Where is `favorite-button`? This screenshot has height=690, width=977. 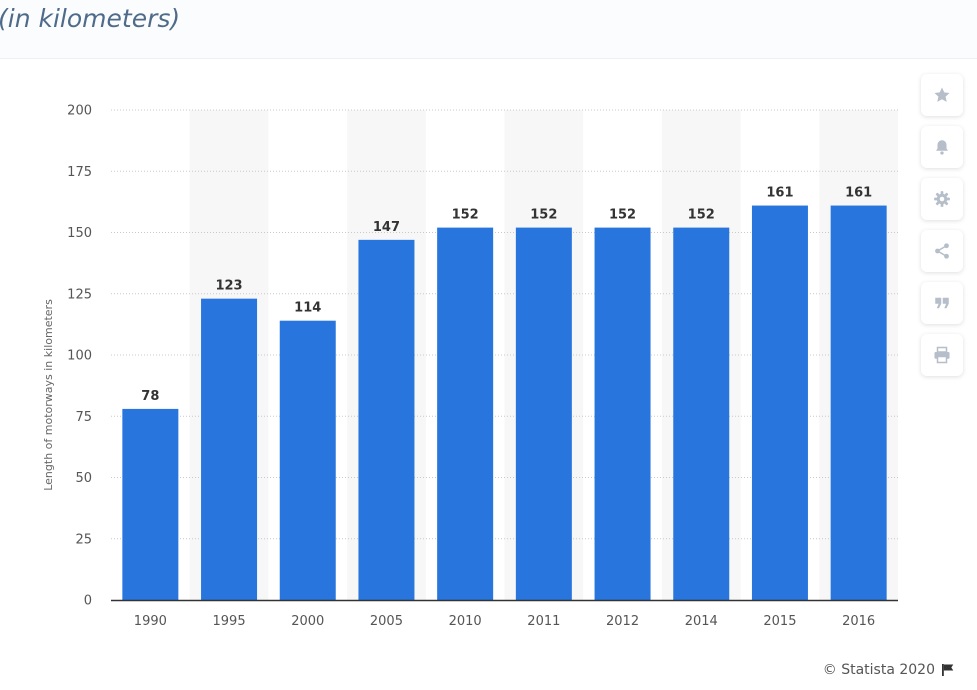 favorite-button is located at coordinates (942, 95).